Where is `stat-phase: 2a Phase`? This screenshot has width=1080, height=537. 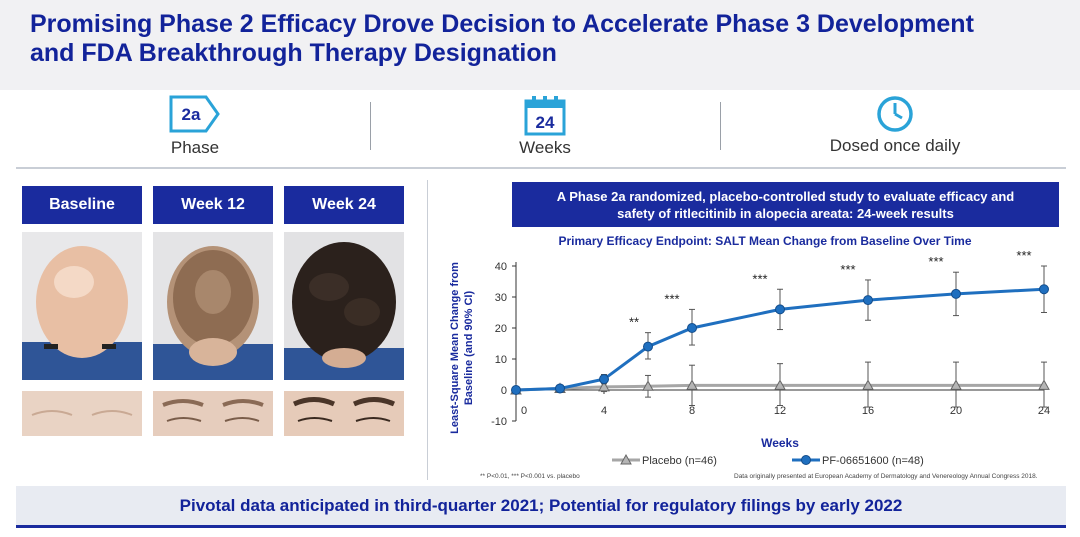 stat-phase: 2a Phase is located at coordinates (195, 126).